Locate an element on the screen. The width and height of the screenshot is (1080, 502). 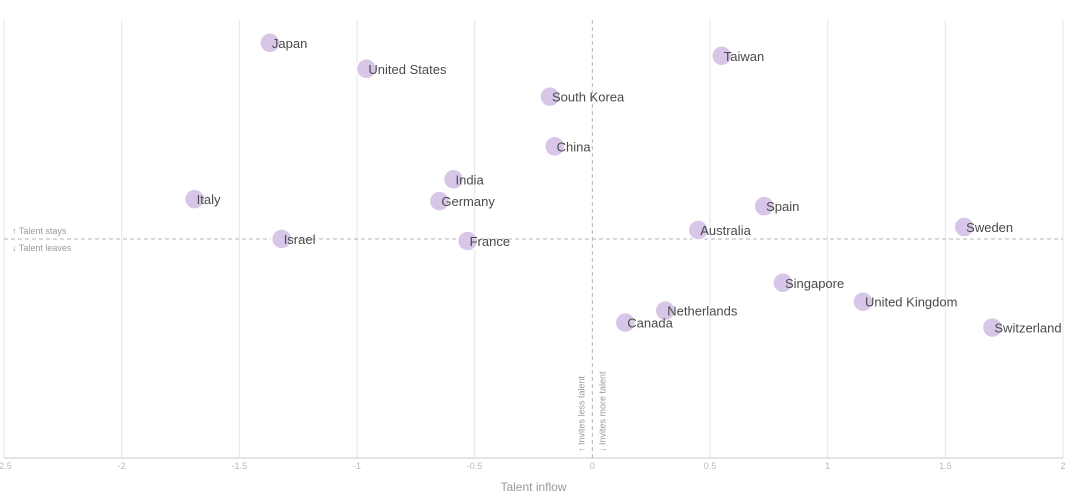
data-point-group: Italy is located at coordinates (202, 199).